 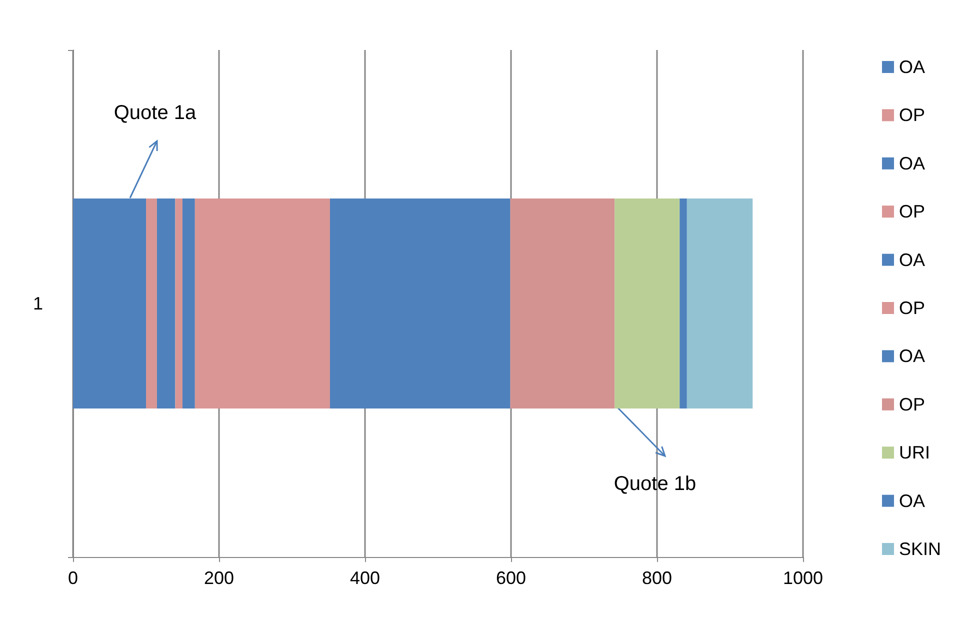 I want to click on x-tick-label: 1000, so click(x=803, y=578).